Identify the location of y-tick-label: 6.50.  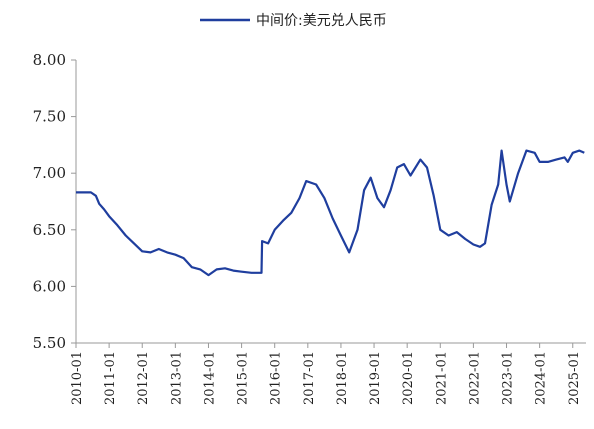
(49, 230).